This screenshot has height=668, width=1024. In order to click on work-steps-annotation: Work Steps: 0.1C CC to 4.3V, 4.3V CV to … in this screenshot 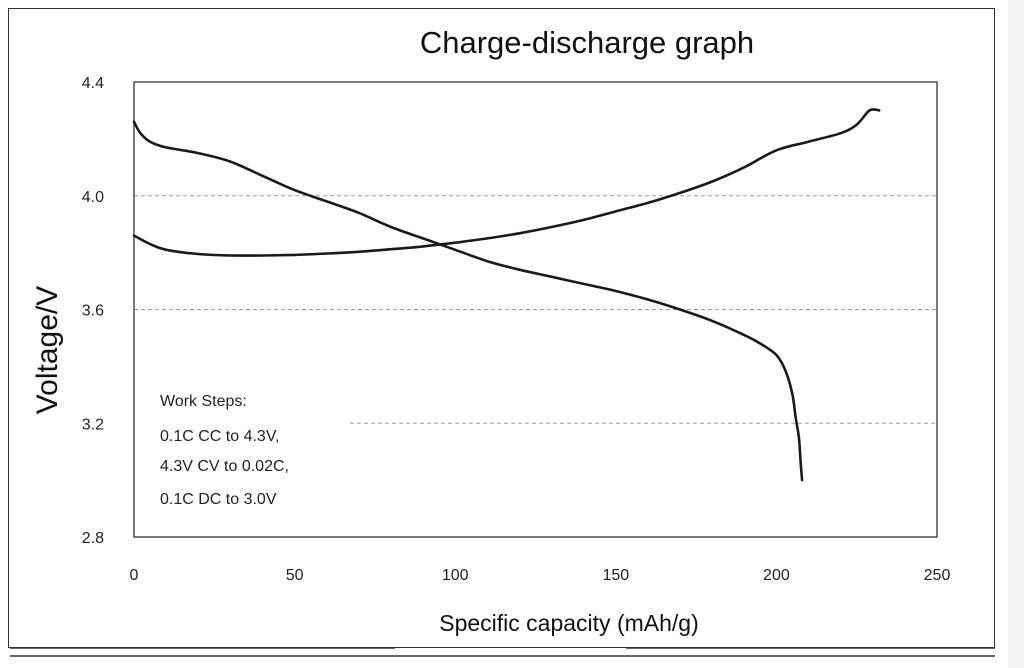, I will do `click(224, 450)`.